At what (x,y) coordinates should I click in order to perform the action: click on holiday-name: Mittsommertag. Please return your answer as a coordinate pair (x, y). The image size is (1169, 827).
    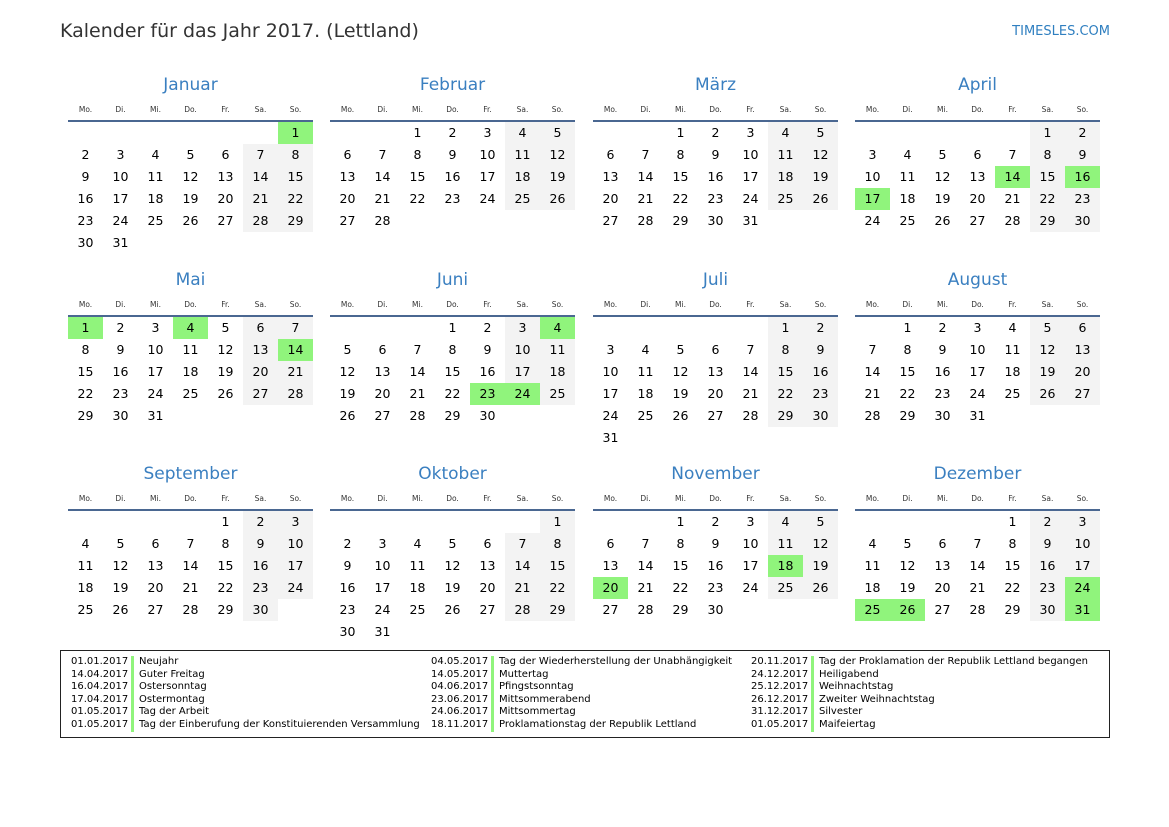
    Looking at the image, I should click on (537, 712).